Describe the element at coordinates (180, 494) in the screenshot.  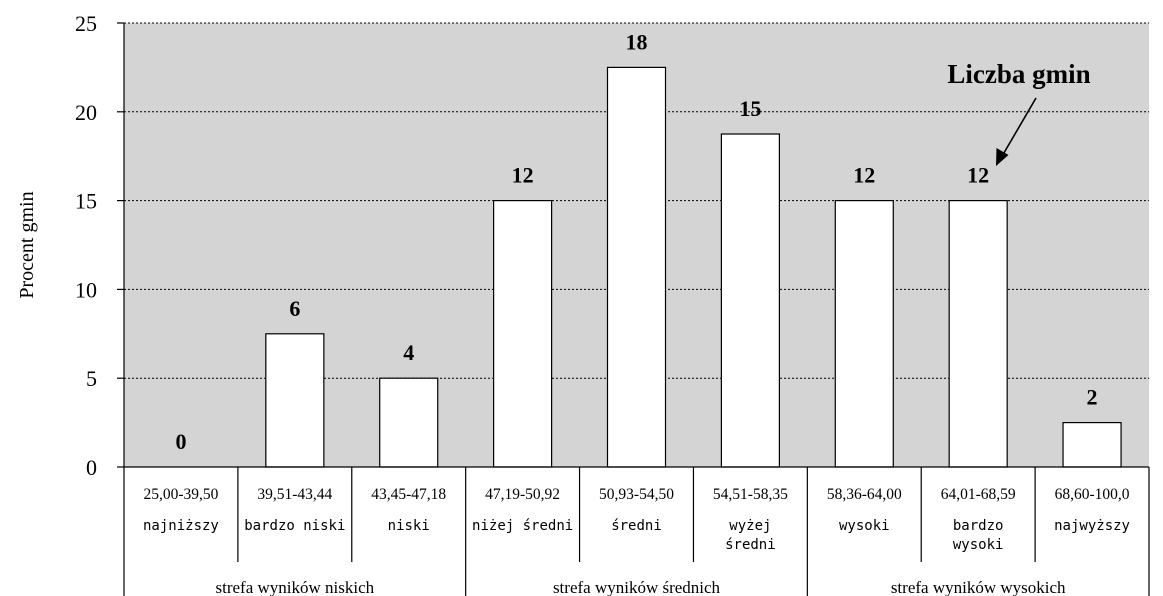
I see `range-label: 25,00-39,50` at that location.